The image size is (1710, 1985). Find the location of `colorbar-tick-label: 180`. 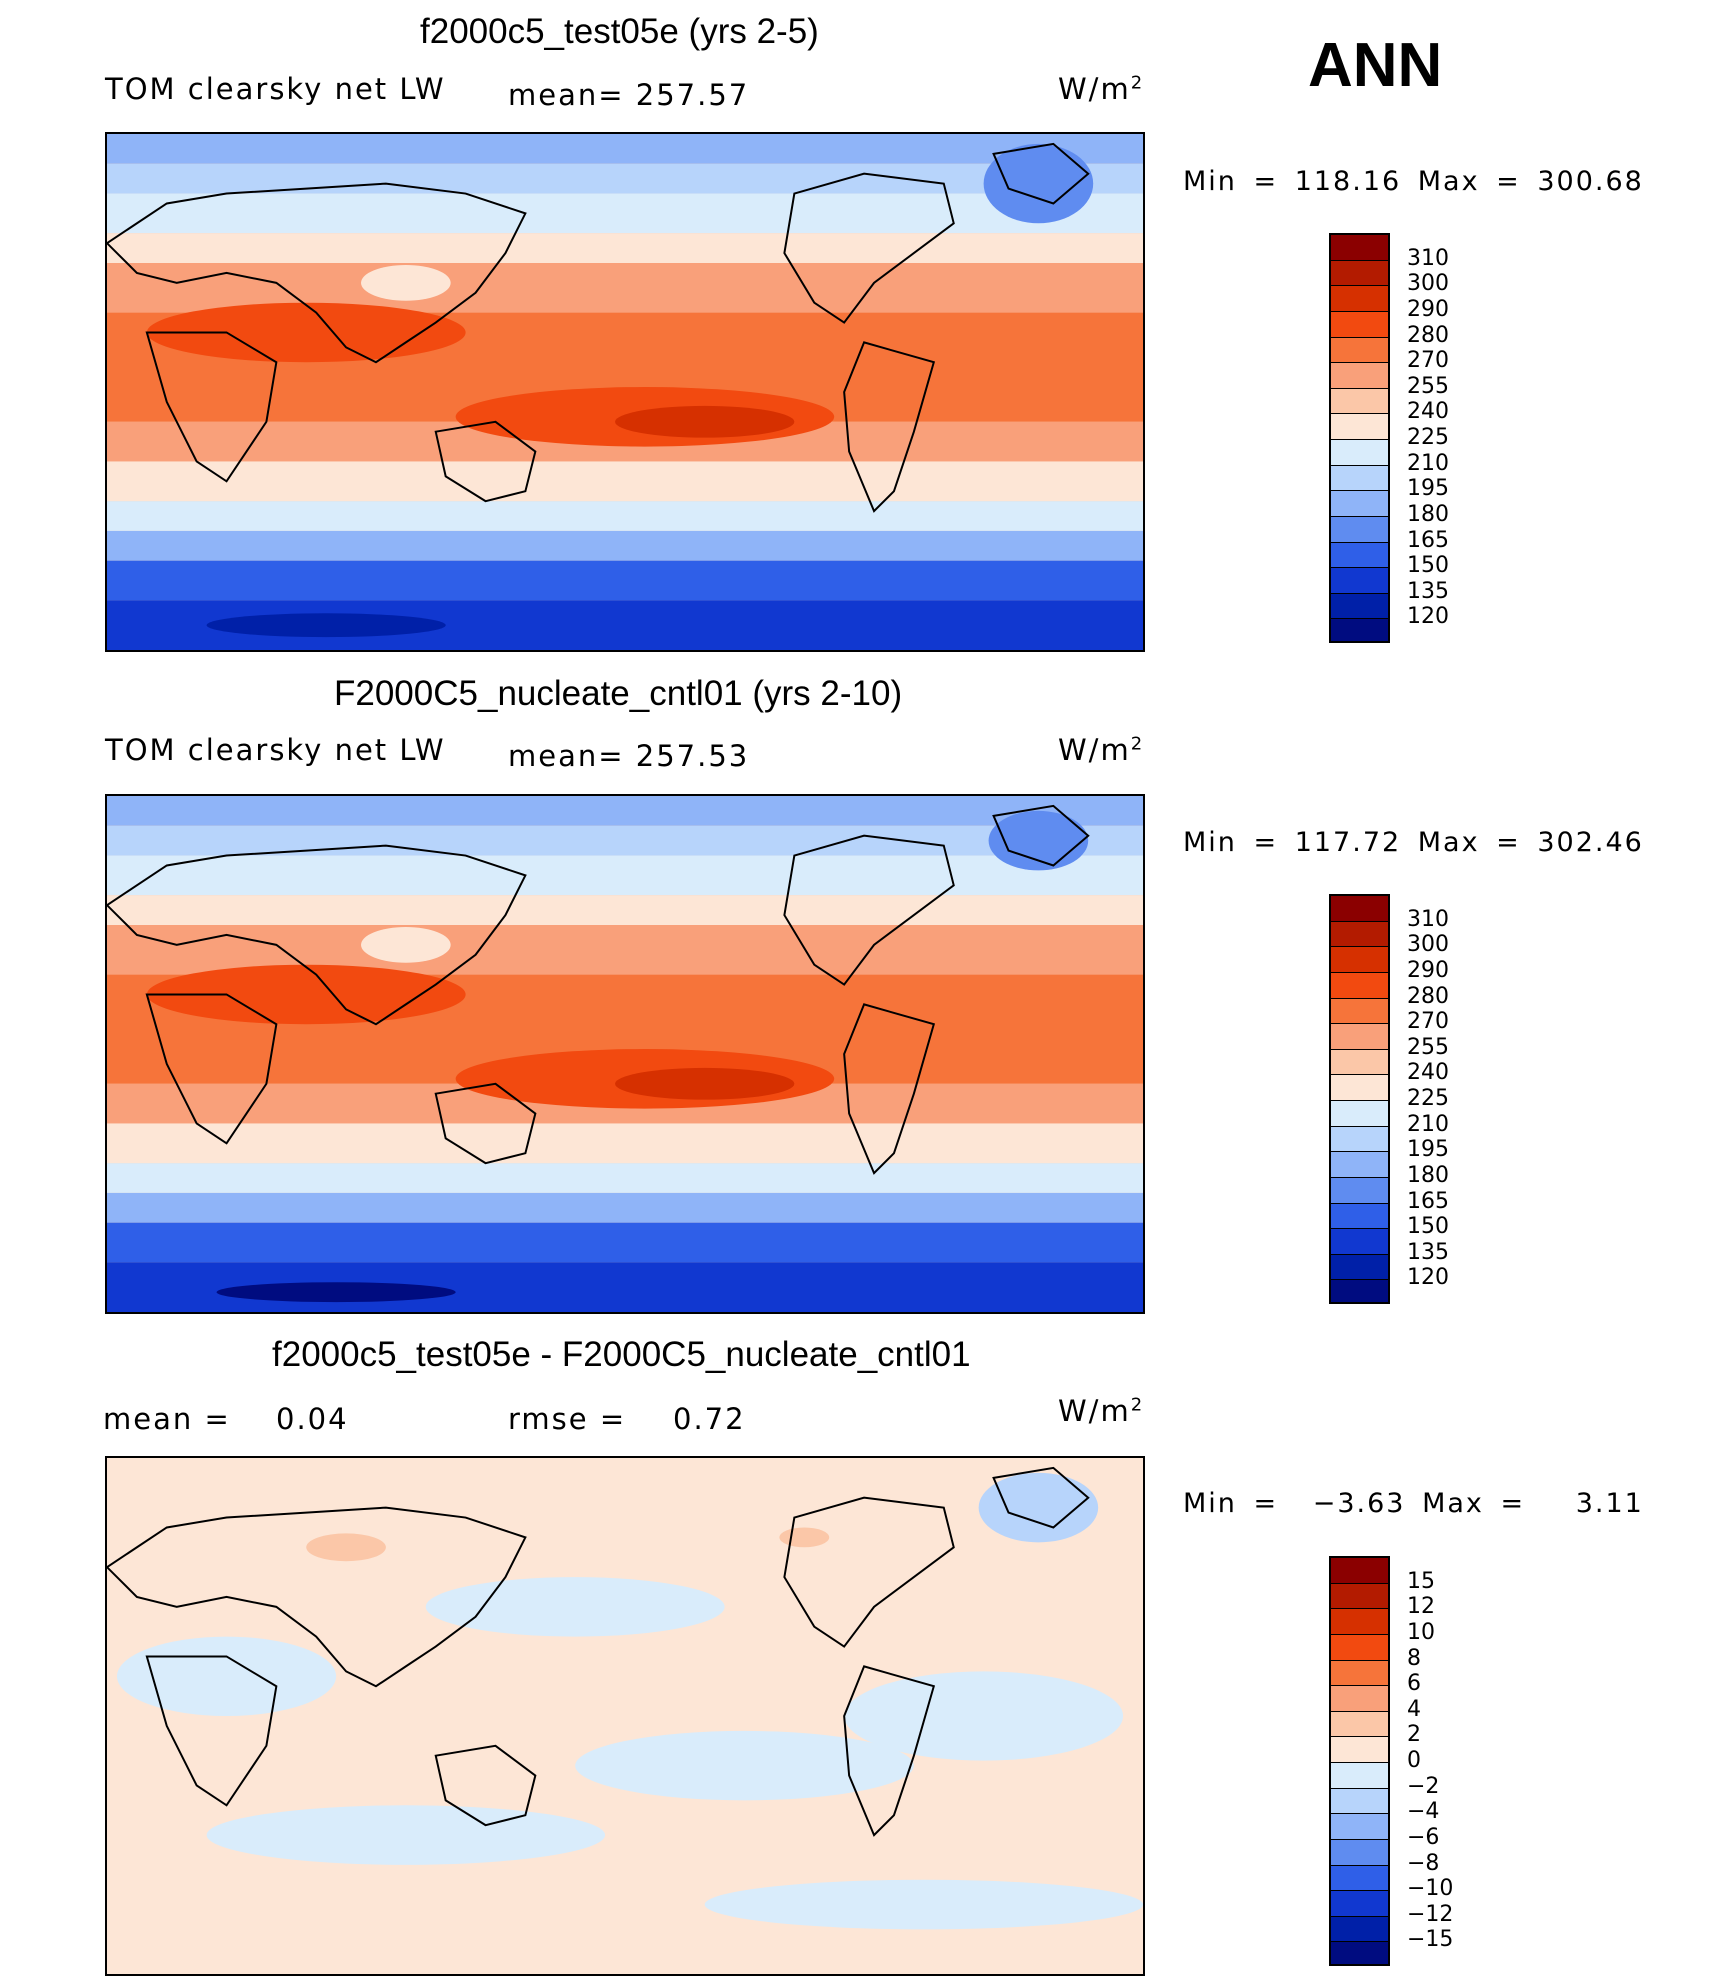

colorbar-tick-label: 180 is located at coordinates (1428, 1175).